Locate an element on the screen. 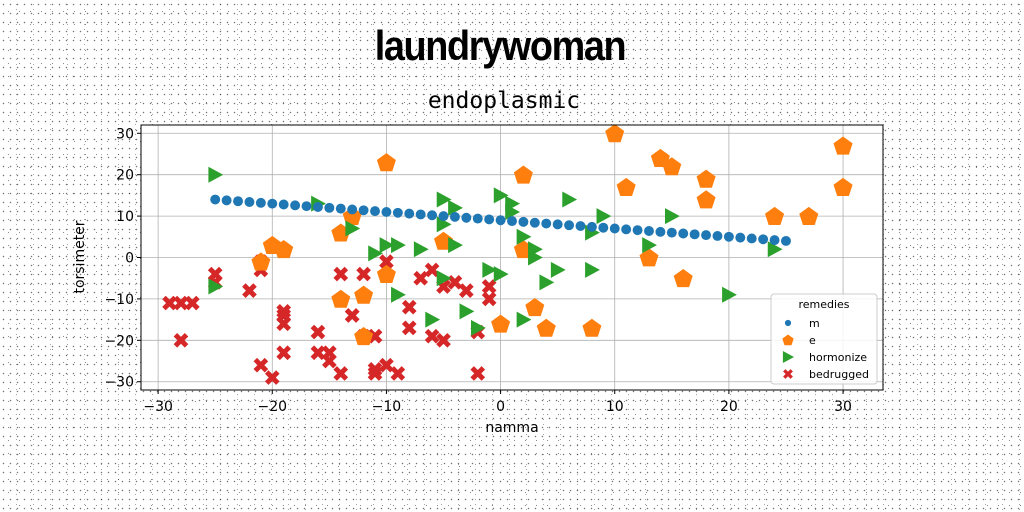 Image resolution: width=1024 pixels, height=512 pixels. x-tick-label: 30 is located at coordinates (843, 407).